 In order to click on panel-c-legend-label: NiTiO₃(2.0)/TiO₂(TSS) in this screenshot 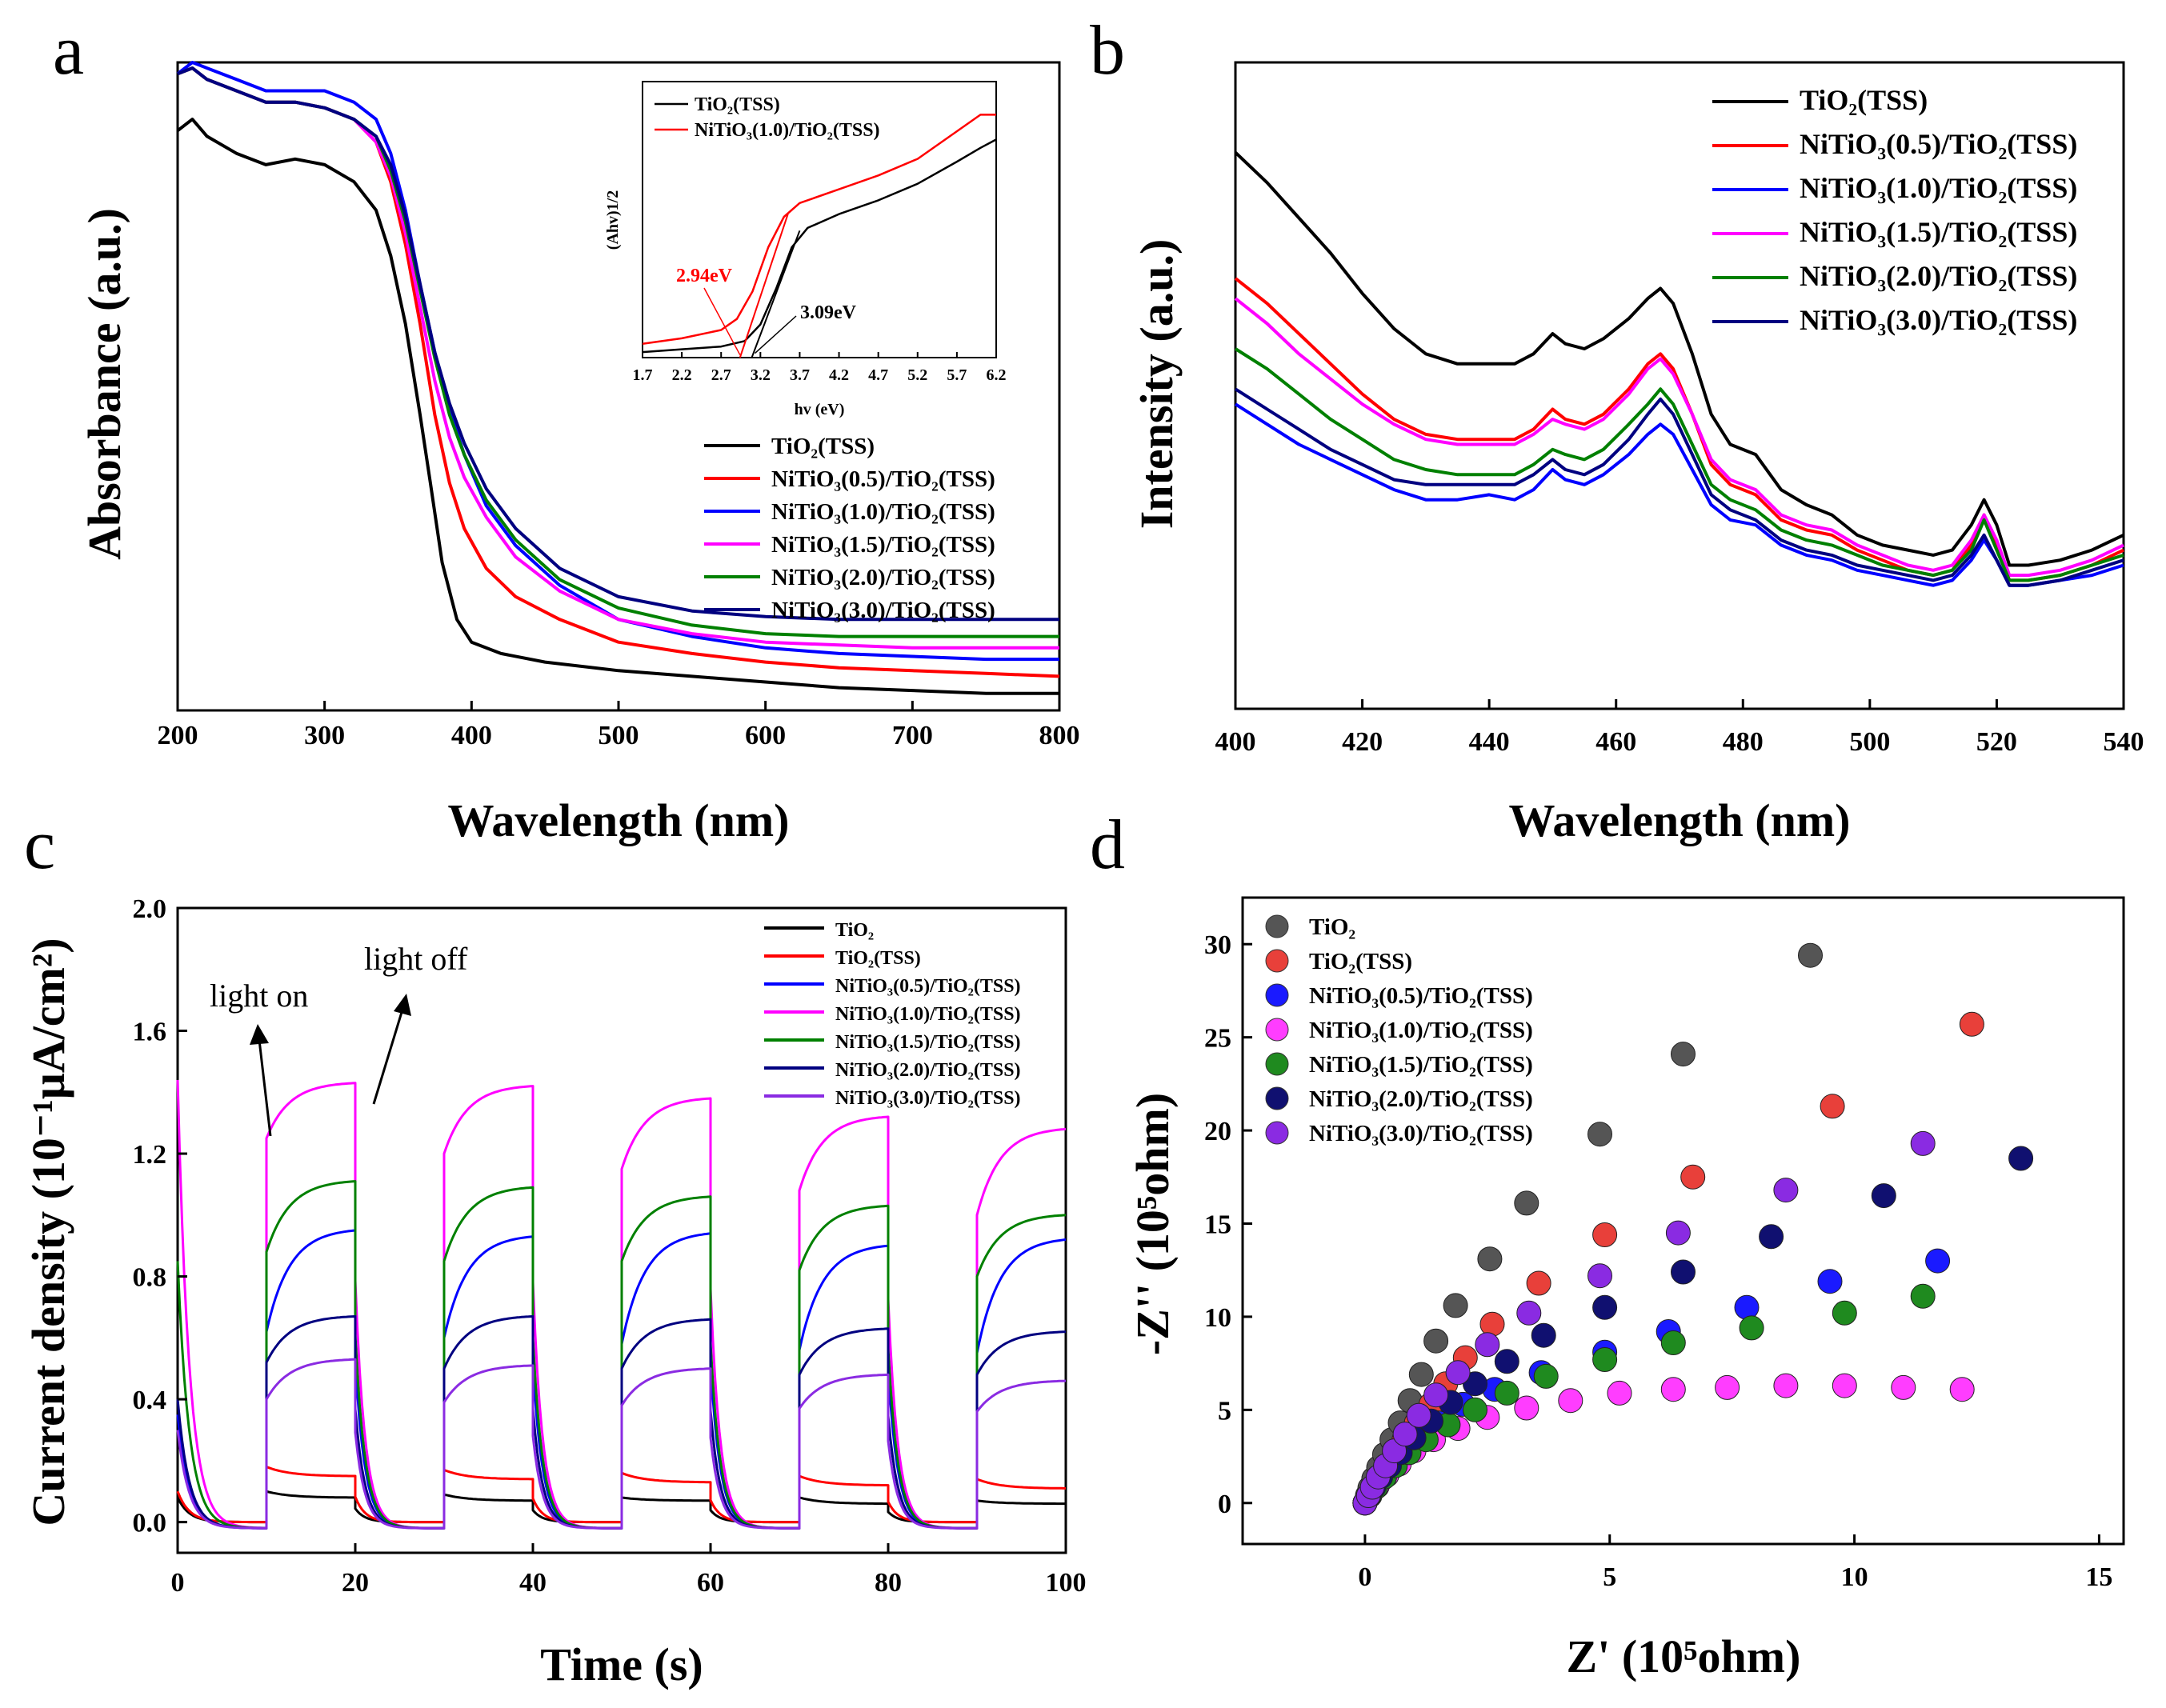, I will do `click(928, 1070)`.